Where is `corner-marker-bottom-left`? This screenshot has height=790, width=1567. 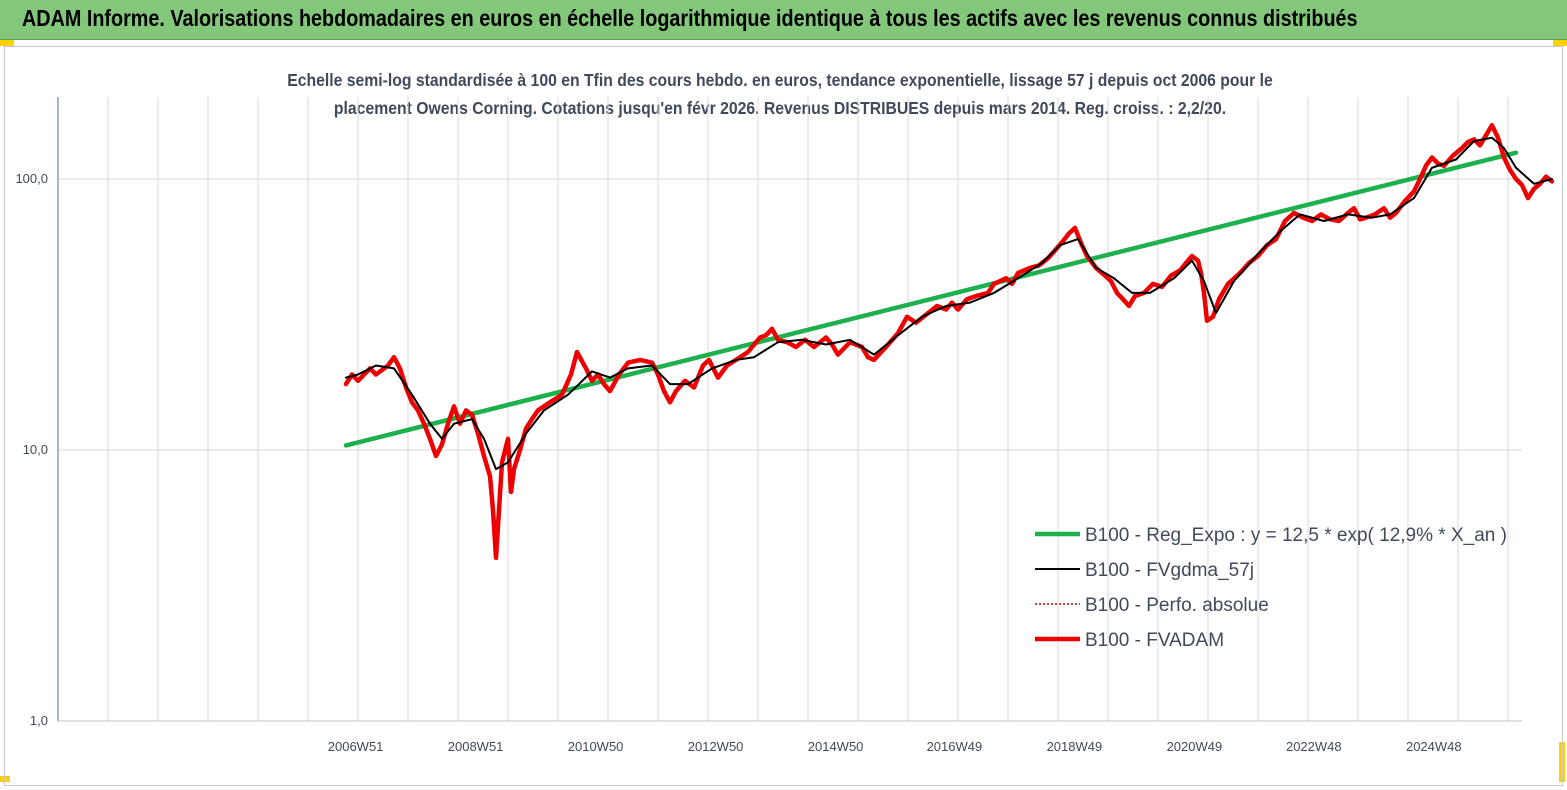
corner-marker-bottom-left is located at coordinates (5, 779).